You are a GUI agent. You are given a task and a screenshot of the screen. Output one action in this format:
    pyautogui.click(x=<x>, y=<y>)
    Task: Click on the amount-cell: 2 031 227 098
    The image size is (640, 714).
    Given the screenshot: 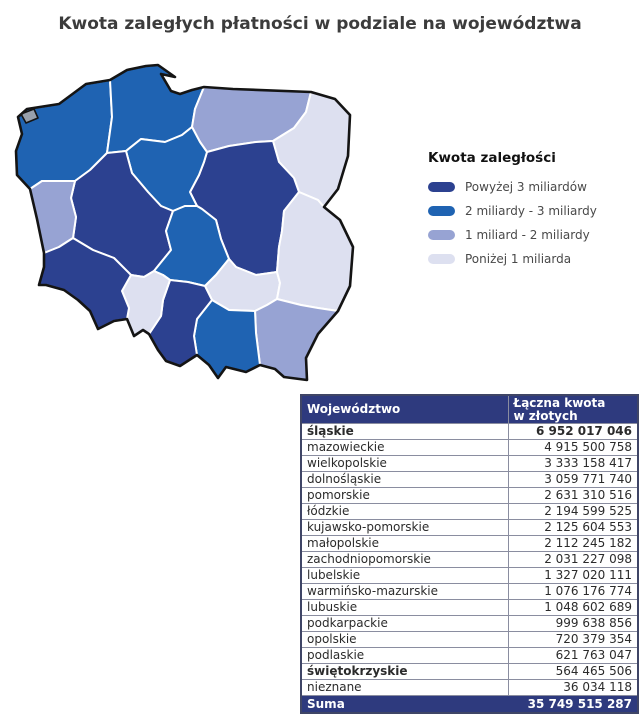 What is the action you would take?
    pyautogui.click(x=573, y=559)
    